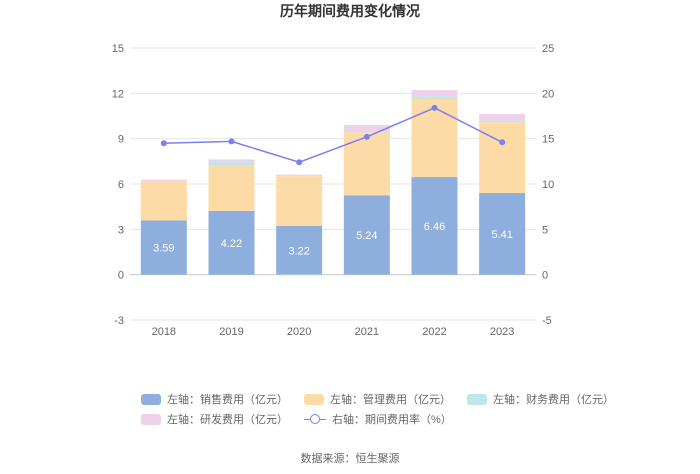 The image size is (700, 474). What do you see at coordinates (350, 459) in the screenshot?
I see `data-source: 数据来源：恒生聚源` at bounding box center [350, 459].